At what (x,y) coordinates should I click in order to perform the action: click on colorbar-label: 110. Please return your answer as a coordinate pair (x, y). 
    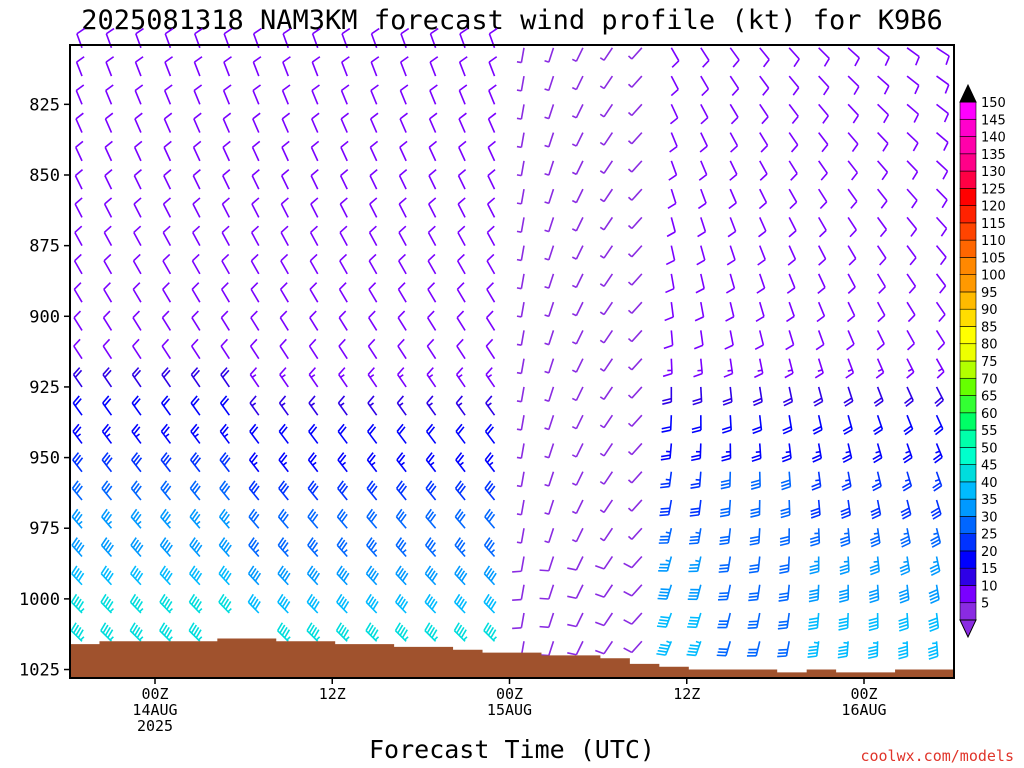
    Looking at the image, I should click on (993, 241).